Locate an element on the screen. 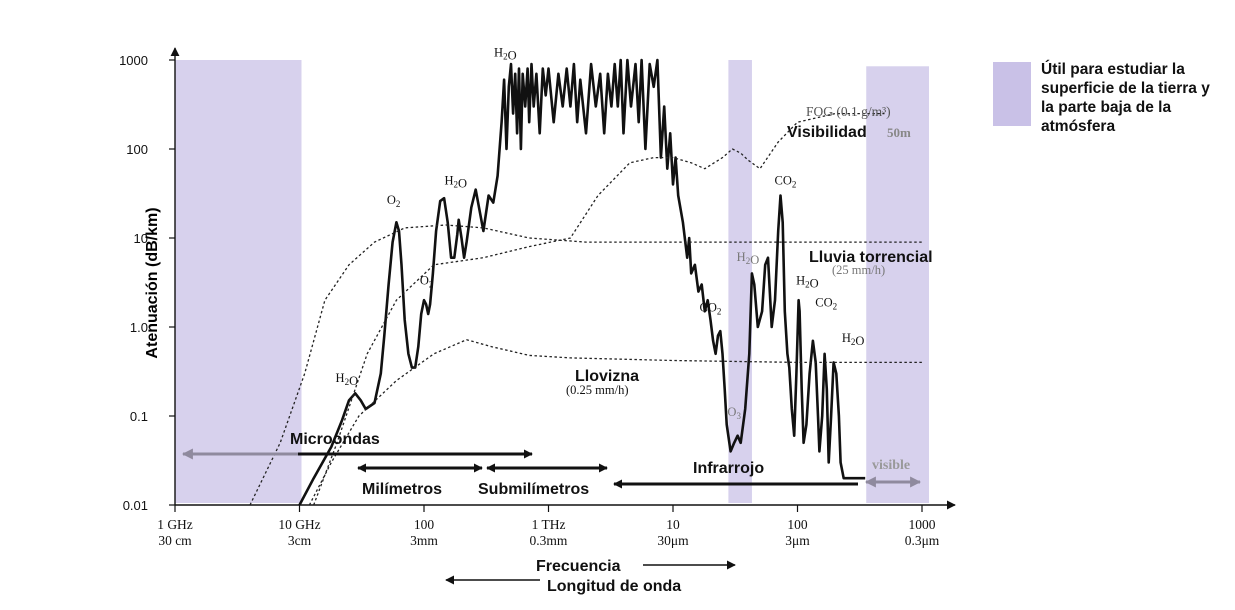  infrarrojo-label: Infrarrojo is located at coordinates (728, 468).